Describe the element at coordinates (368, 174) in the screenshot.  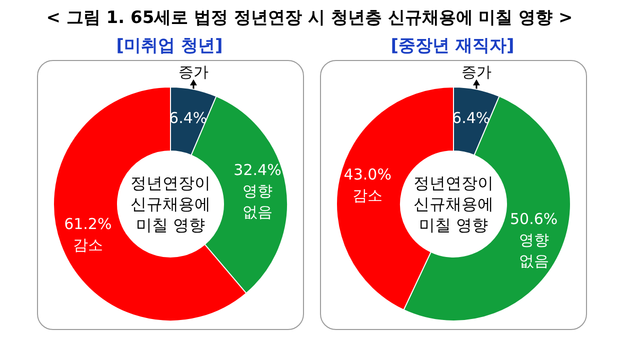
I see `data-label: 43.0%` at that location.